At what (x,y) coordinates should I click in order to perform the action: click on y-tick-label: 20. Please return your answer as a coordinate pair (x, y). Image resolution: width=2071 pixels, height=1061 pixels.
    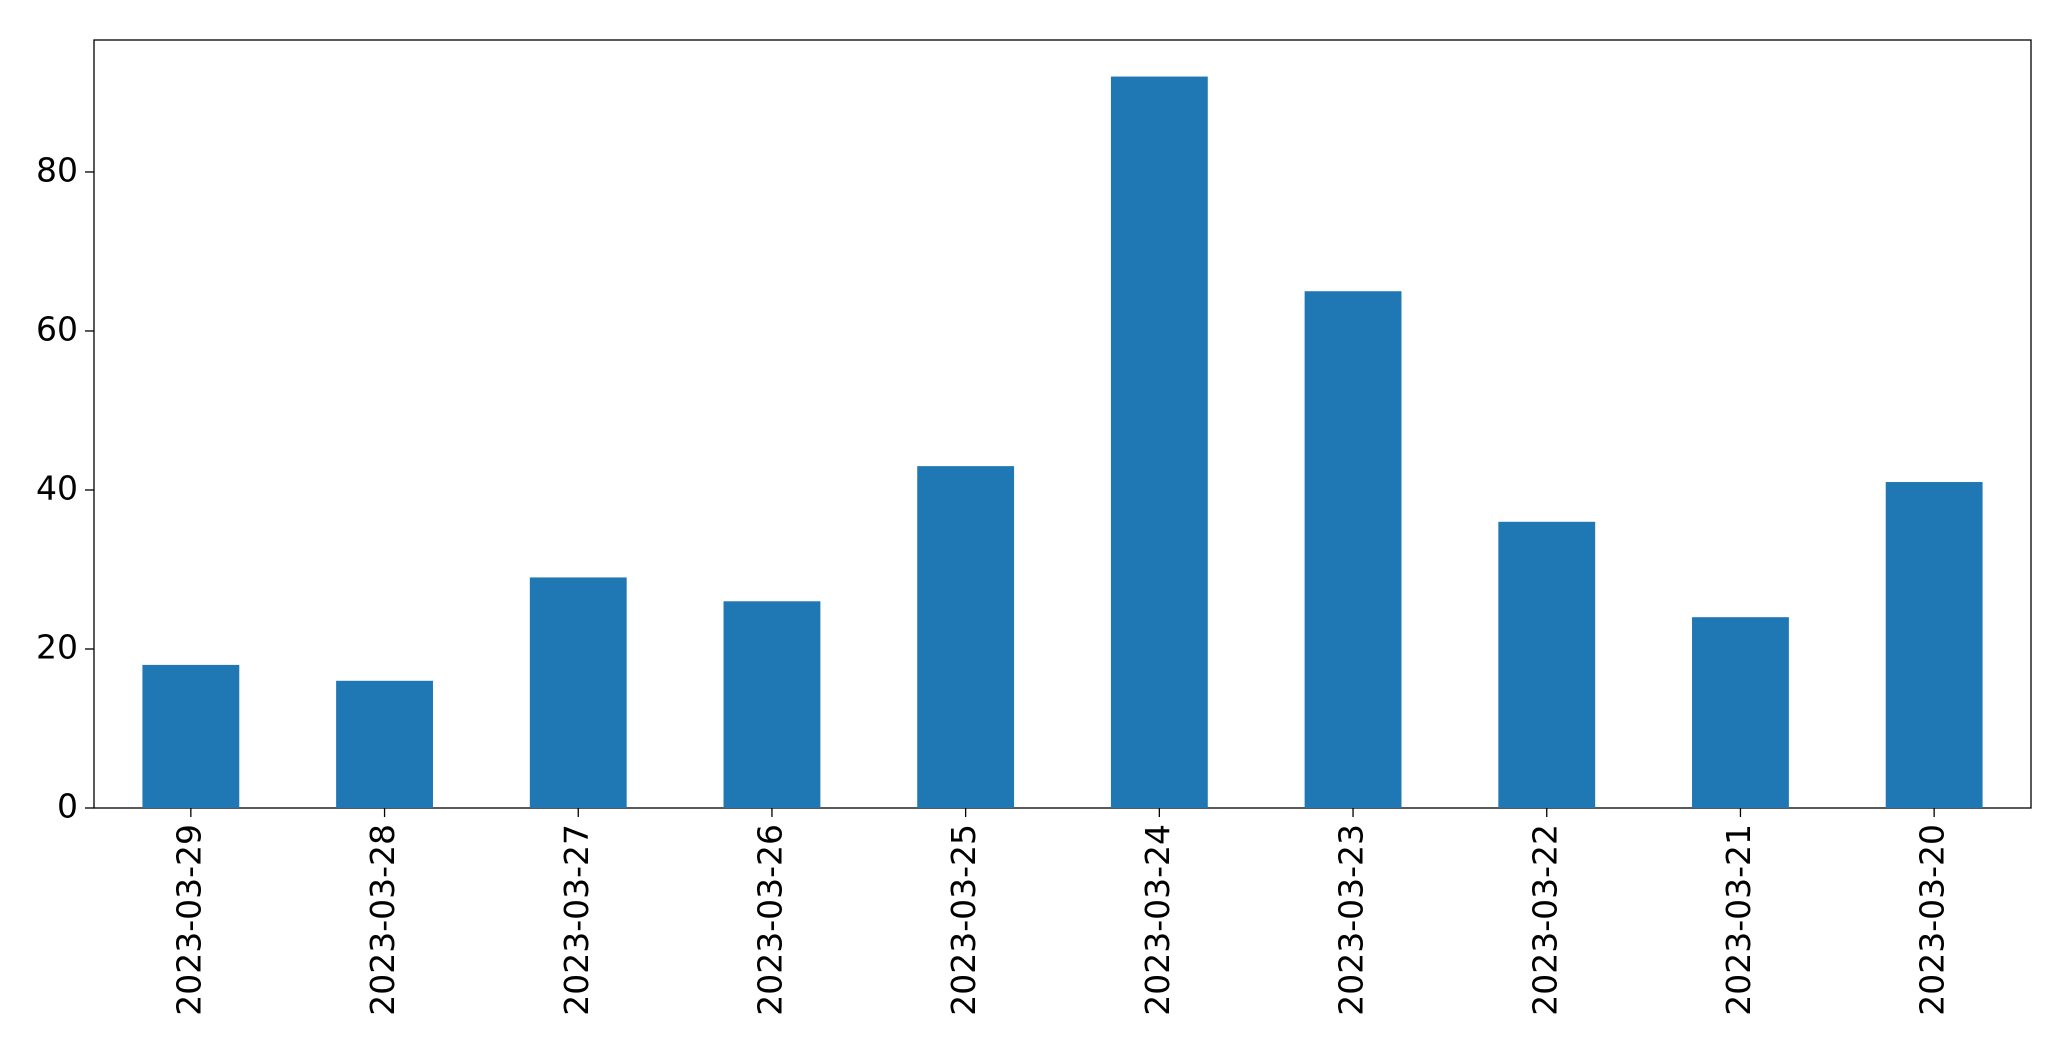
    Looking at the image, I should click on (57, 646).